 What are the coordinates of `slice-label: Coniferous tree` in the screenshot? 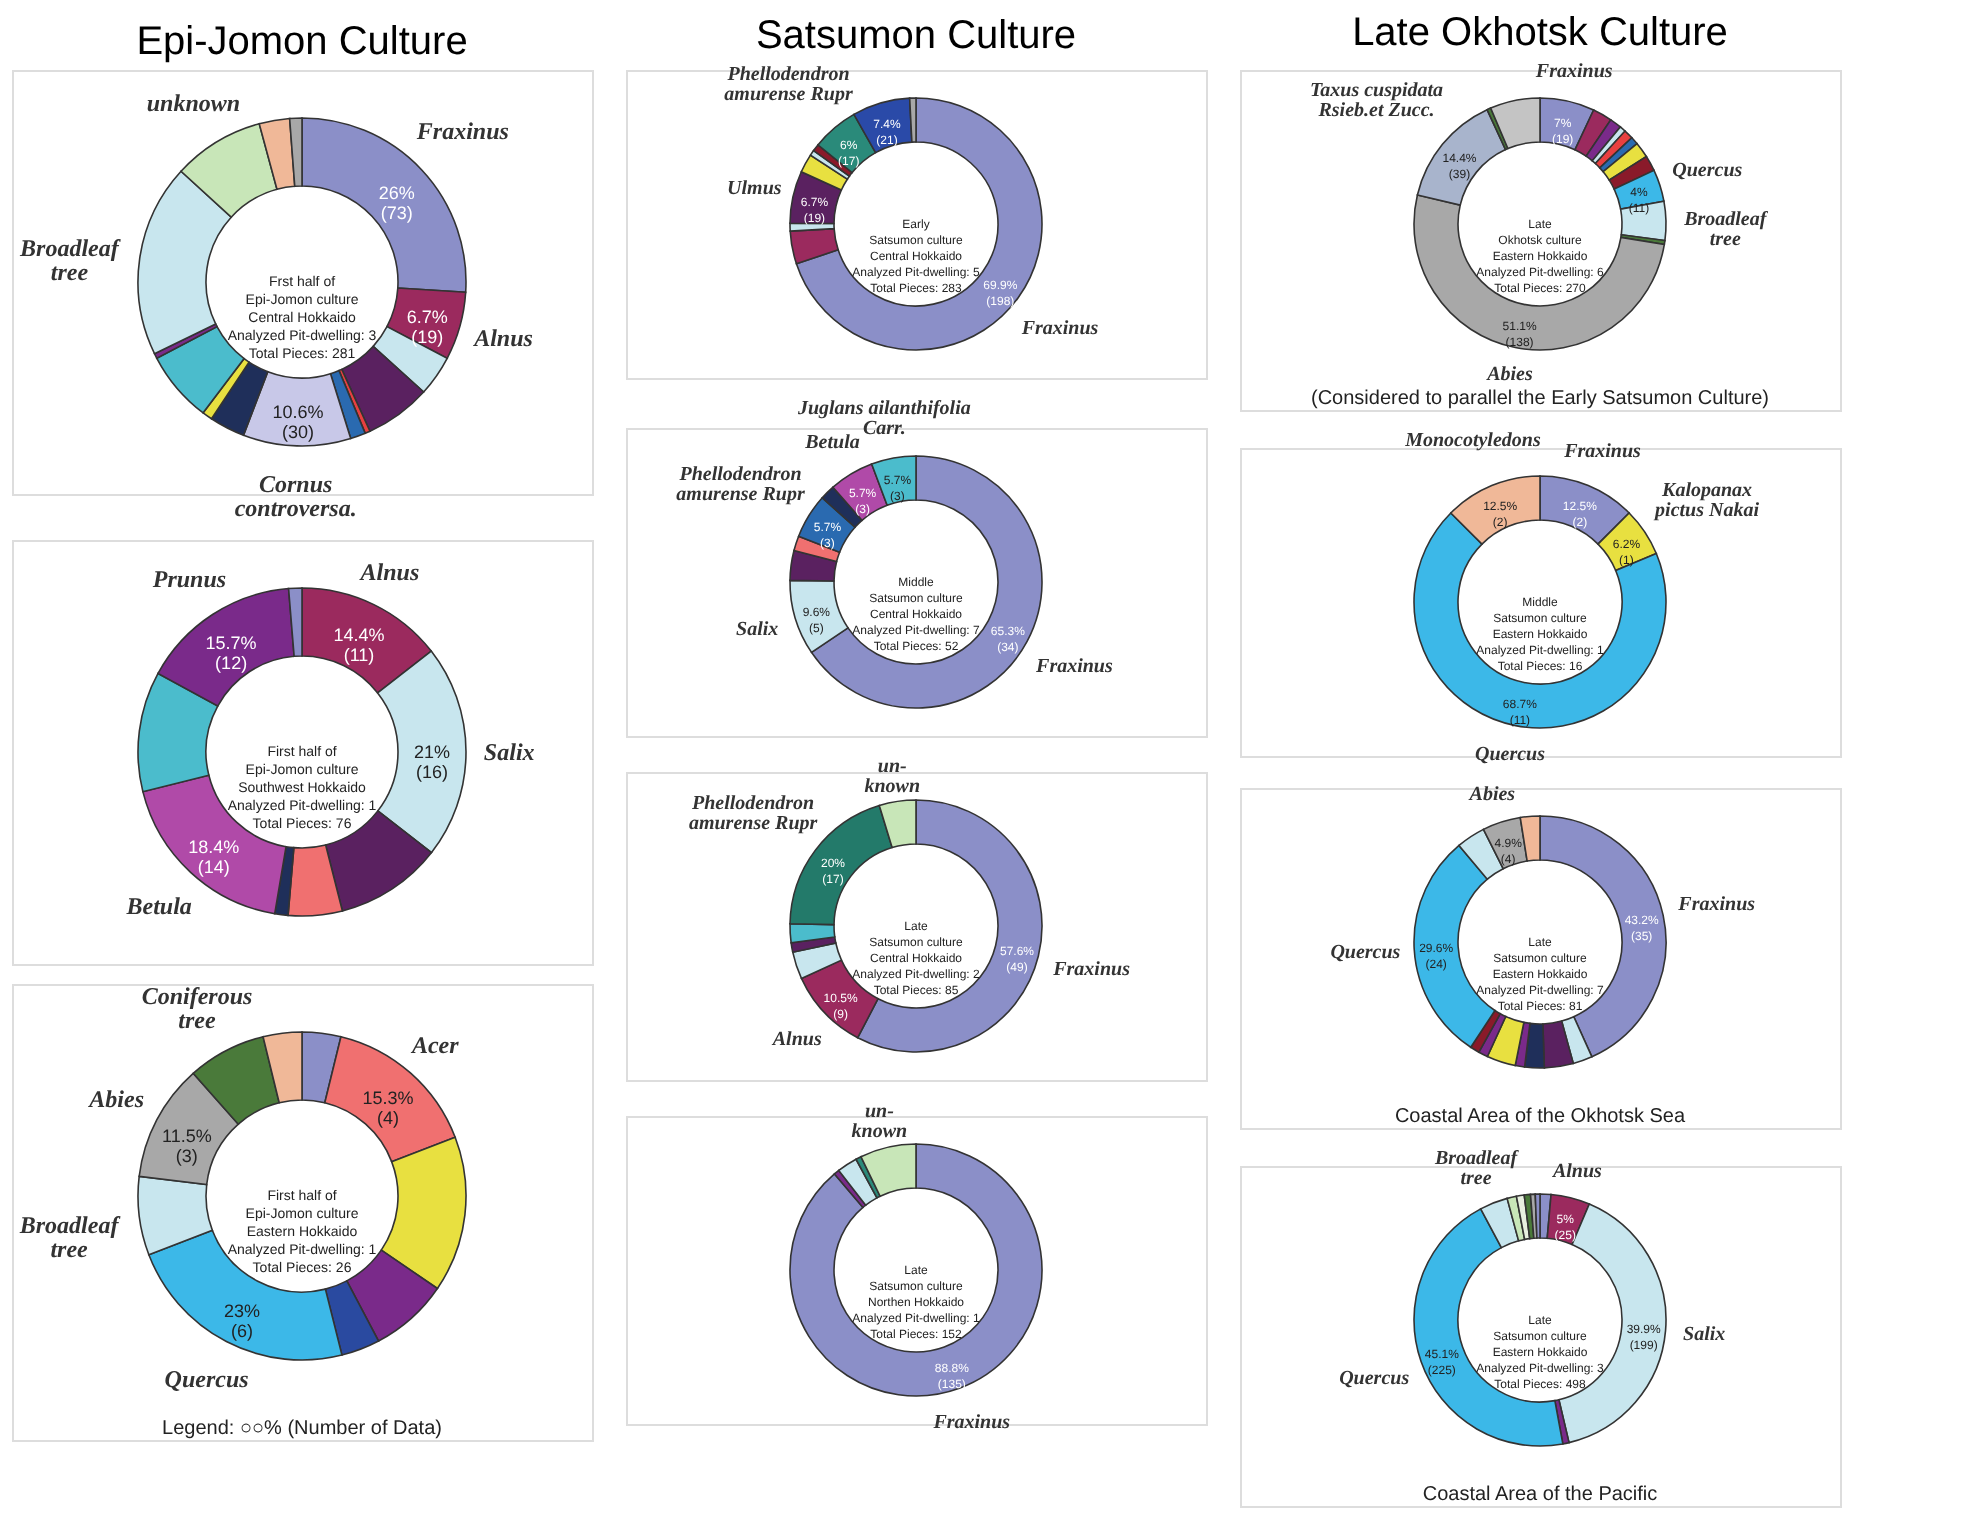 It's located at (197, 1007).